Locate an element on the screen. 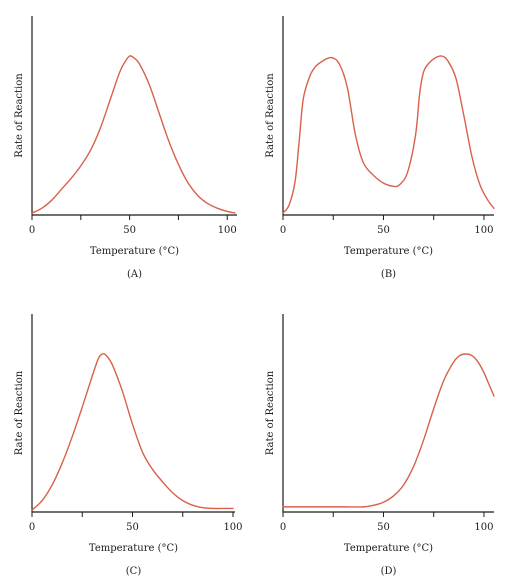  panel-label: (A) is located at coordinates (134, 274).